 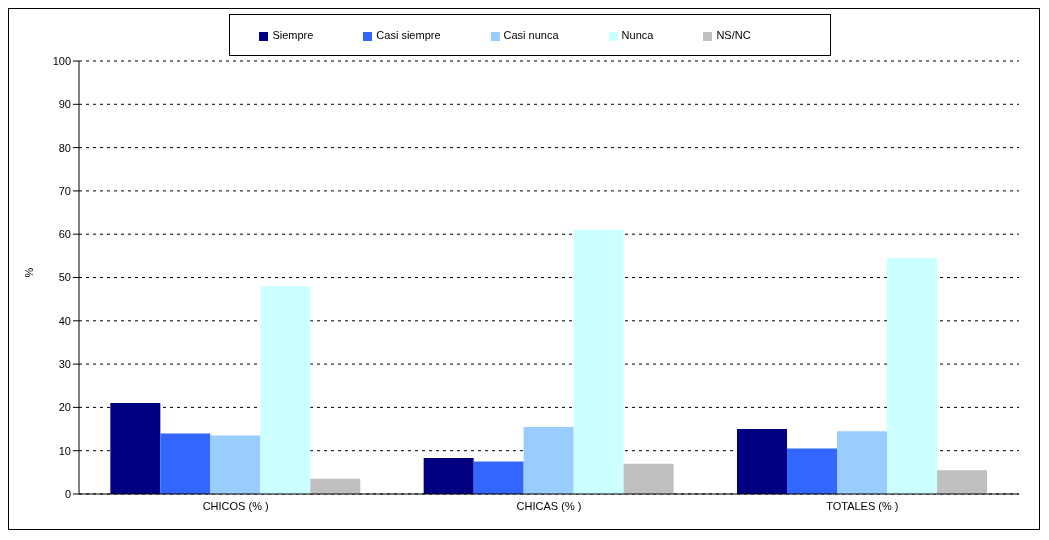 What do you see at coordinates (67, 493) in the screenshot?
I see `y-tick-label: 0` at bounding box center [67, 493].